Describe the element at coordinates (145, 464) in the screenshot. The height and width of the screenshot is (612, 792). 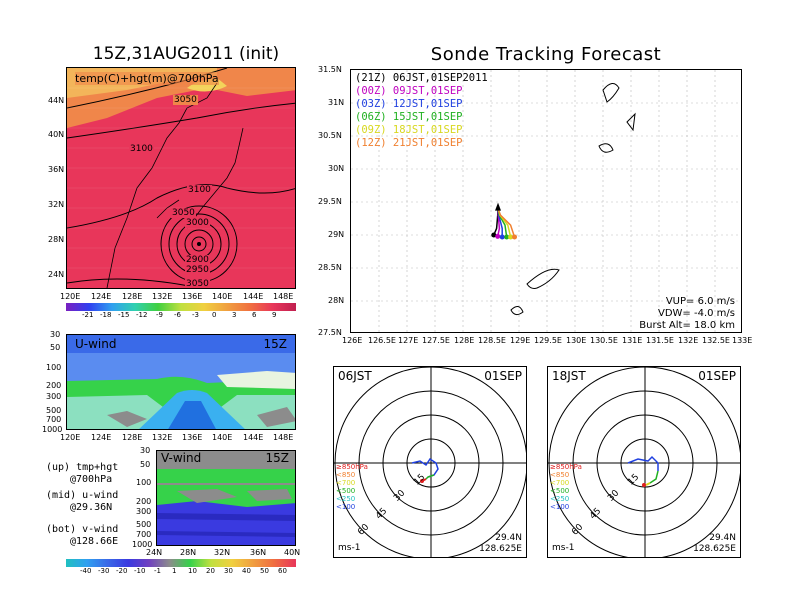
I see `vwind-level-tick: 50` at that location.